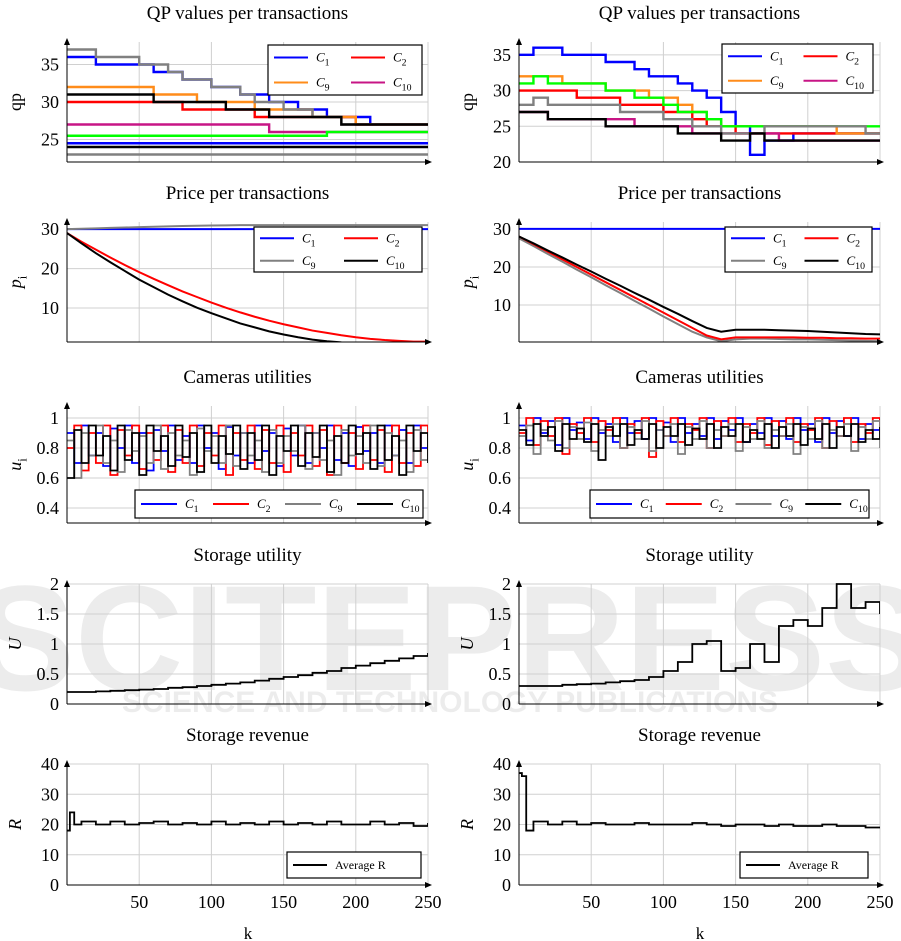 This screenshot has height=941, width=901. What do you see at coordinates (813, 865) in the screenshot?
I see `legend-entry: Average R` at bounding box center [813, 865].